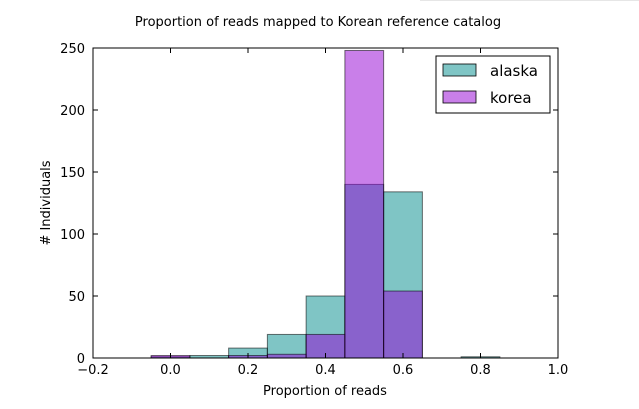 This screenshot has height=409, width=639. What do you see at coordinates (81, 359) in the screenshot?
I see `y-tick-label-0: 0` at bounding box center [81, 359].